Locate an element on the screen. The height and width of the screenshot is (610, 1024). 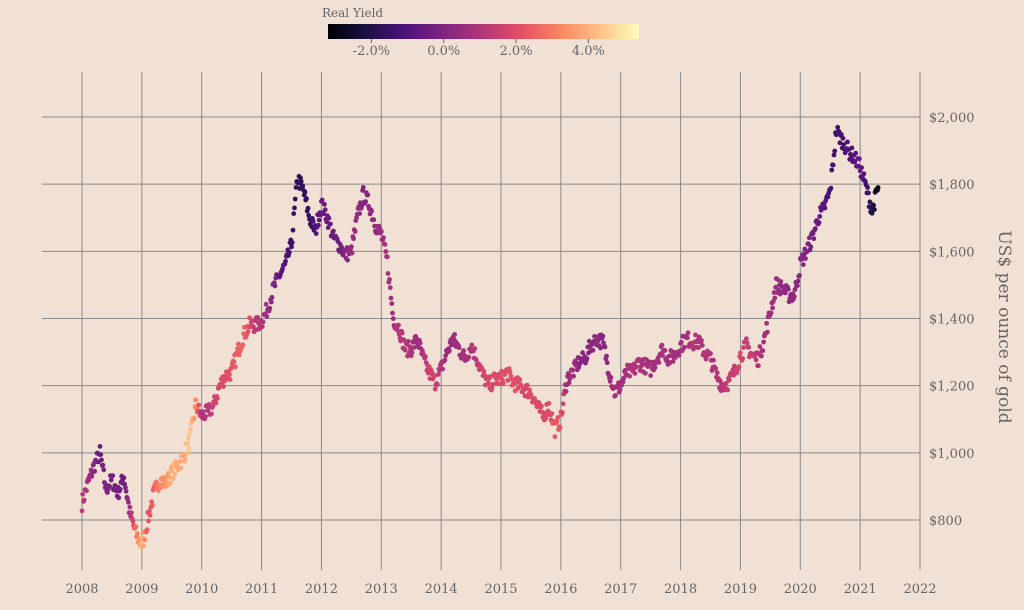
x-tick-label: 2015 is located at coordinates (500, 589).